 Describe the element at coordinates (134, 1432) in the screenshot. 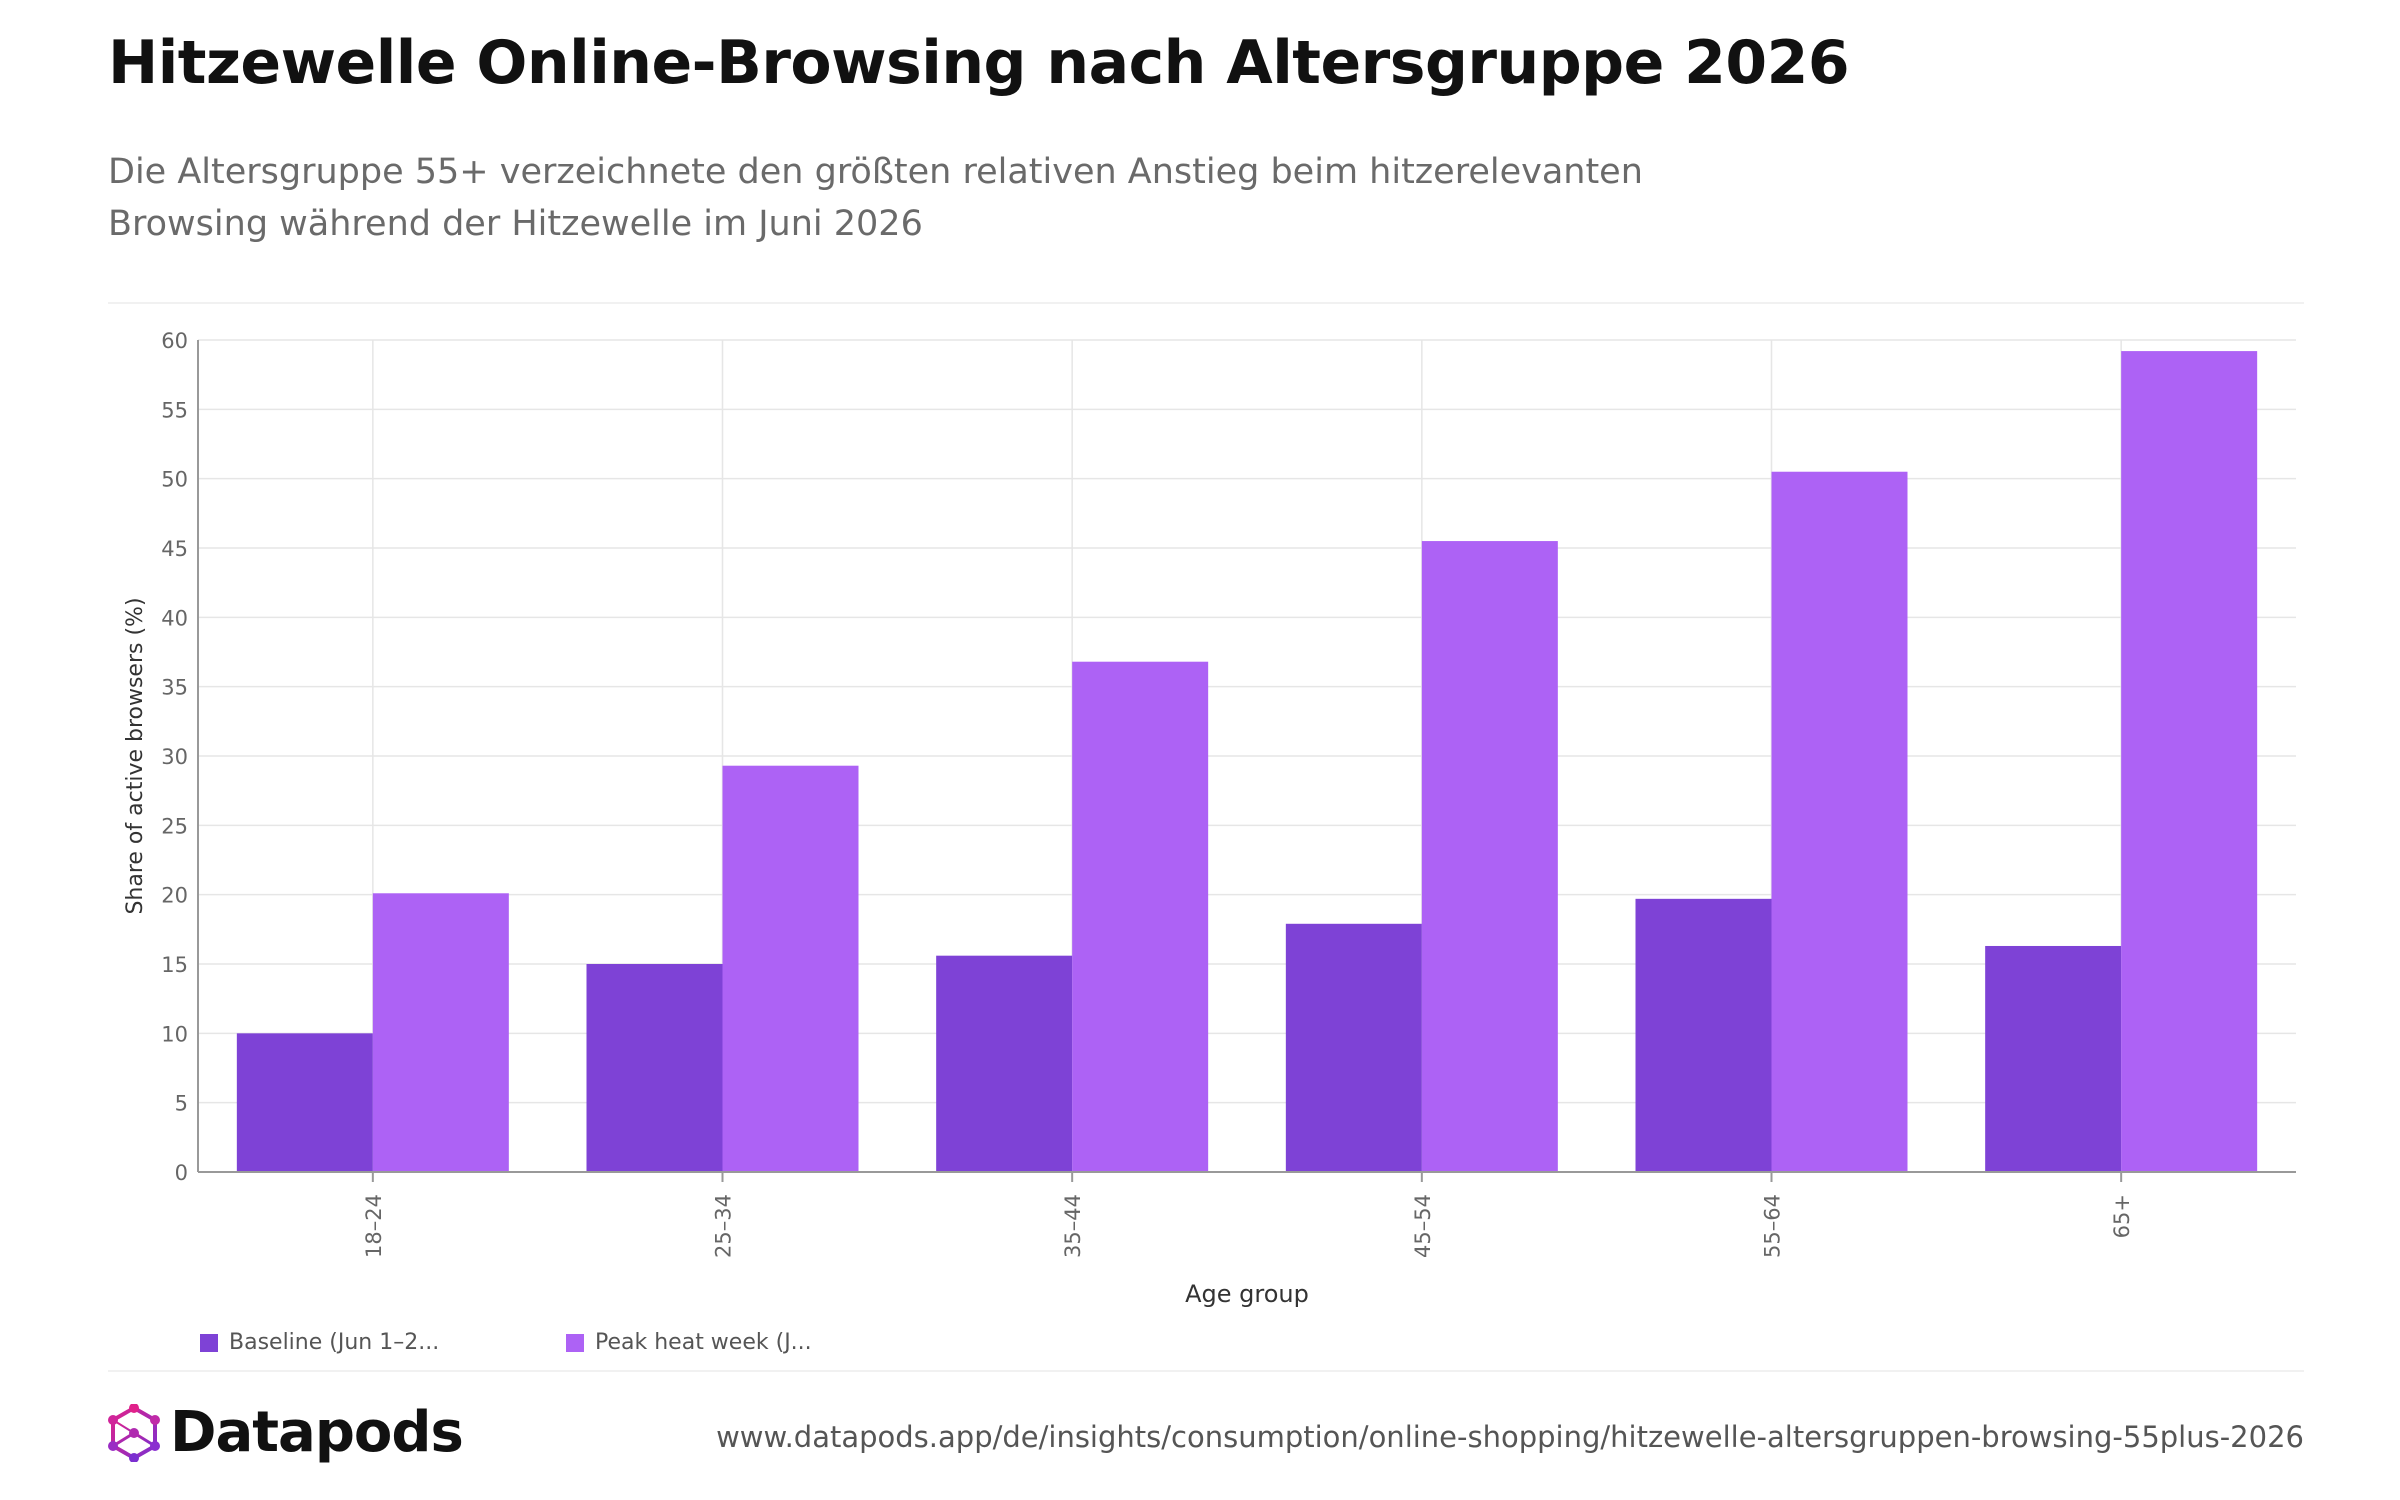

I see `datapods-logo-icon` at that location.